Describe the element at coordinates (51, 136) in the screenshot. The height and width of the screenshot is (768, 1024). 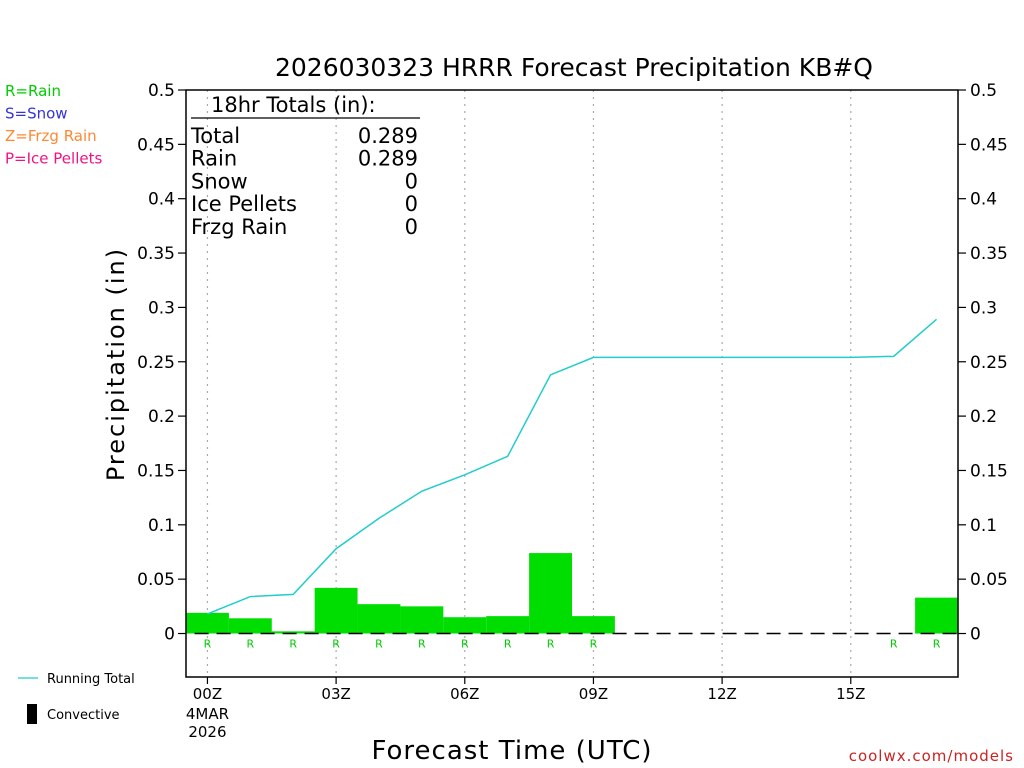
I see `ptype-legend-item: Z=Frzg Rain` at that location.